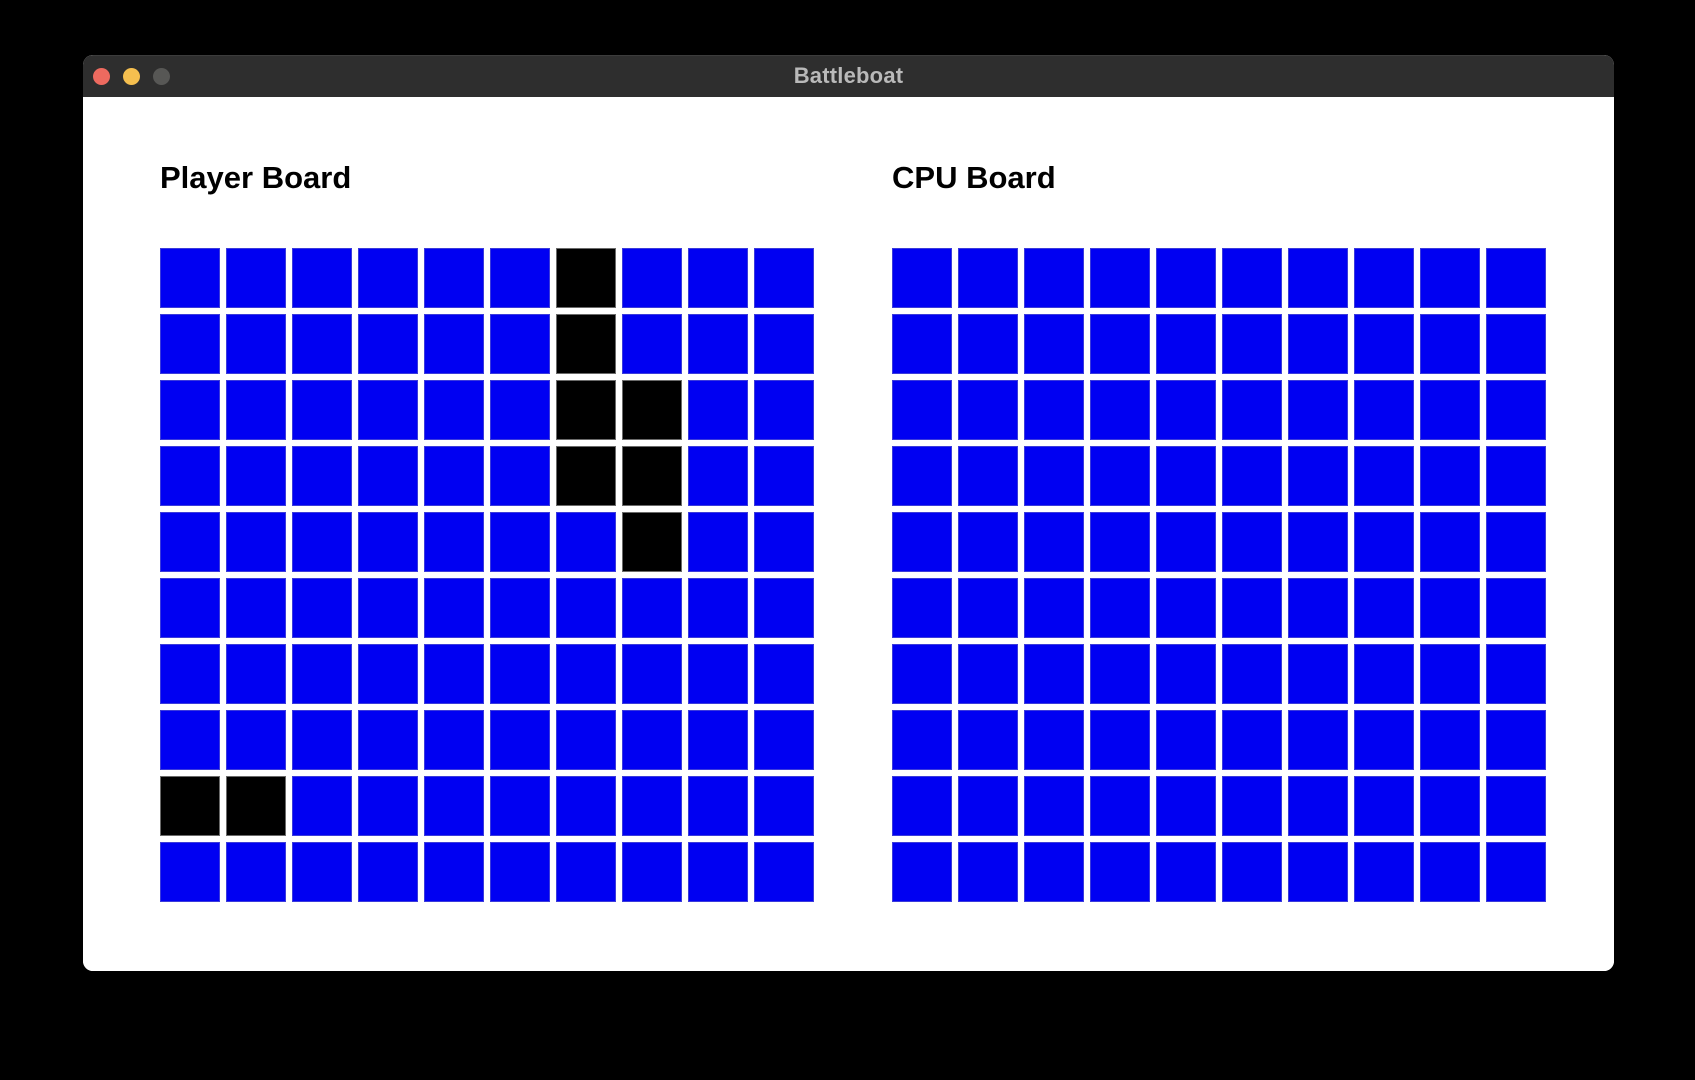 This screenshot has height=1080, width=1695. What do you see at coordinates (1318, 542) in the screenshot?
I see `cpu-cell-r4c6` at bounding box center [1318, 542].